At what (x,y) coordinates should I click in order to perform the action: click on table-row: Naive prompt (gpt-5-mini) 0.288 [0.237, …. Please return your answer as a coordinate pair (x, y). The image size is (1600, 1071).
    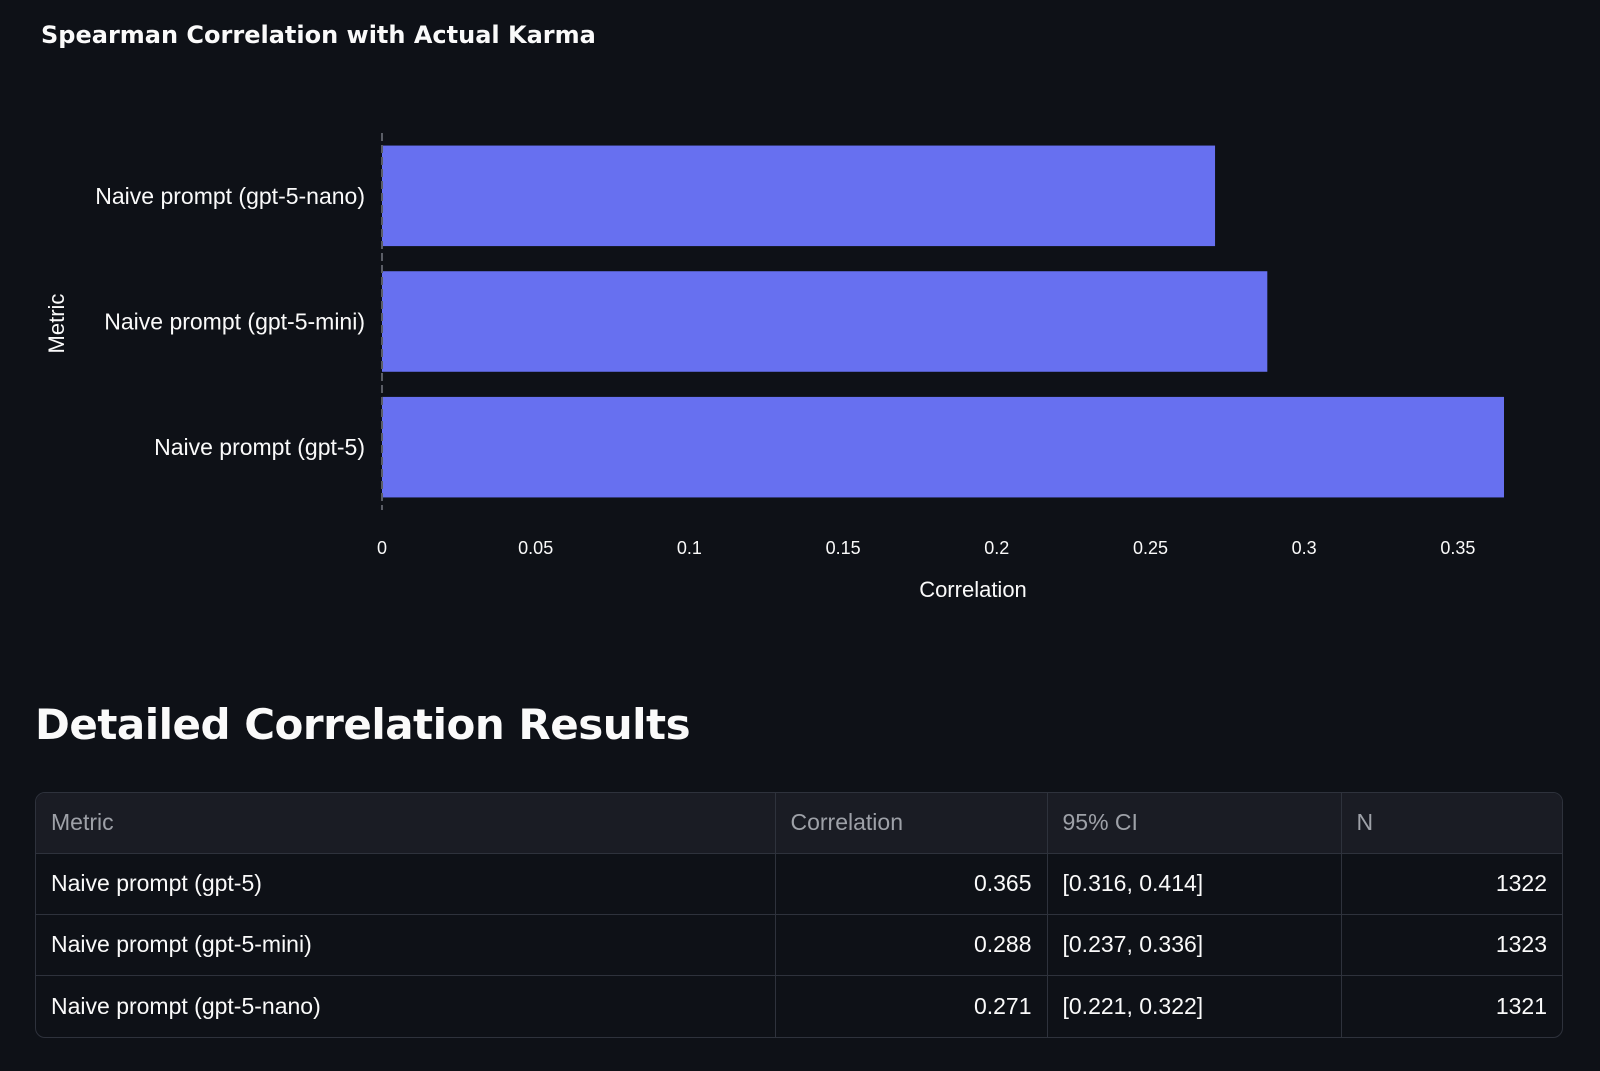
    Looking at the image, I should click on (799, 945).